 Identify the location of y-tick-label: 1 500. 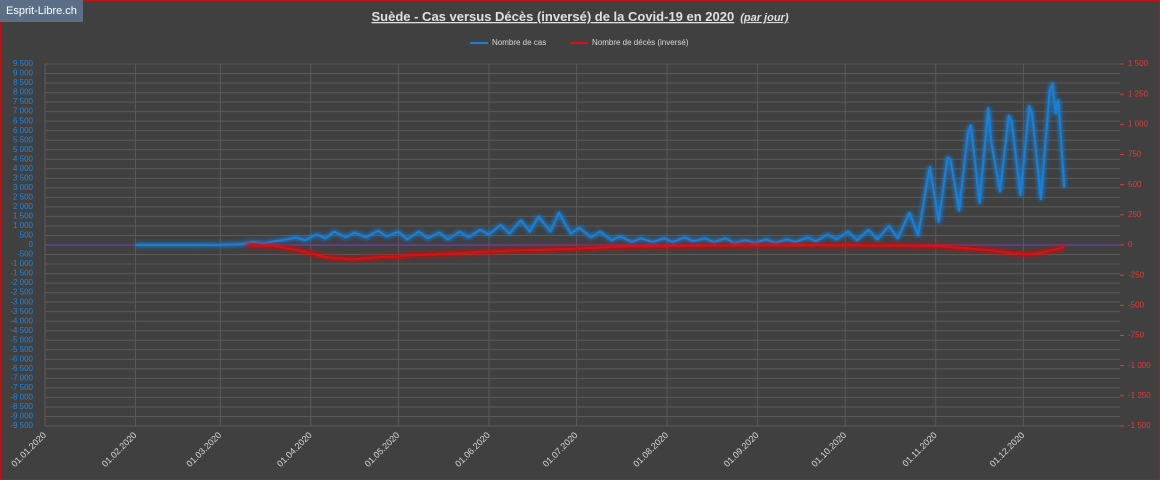
(23, 216).